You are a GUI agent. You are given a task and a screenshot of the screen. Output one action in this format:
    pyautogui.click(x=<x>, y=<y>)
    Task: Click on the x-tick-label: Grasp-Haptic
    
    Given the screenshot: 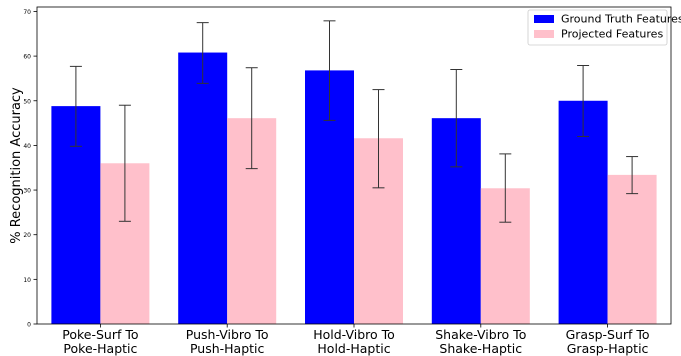 What is the action you would take?
    pyautogui.click(x=608, y=348)
    